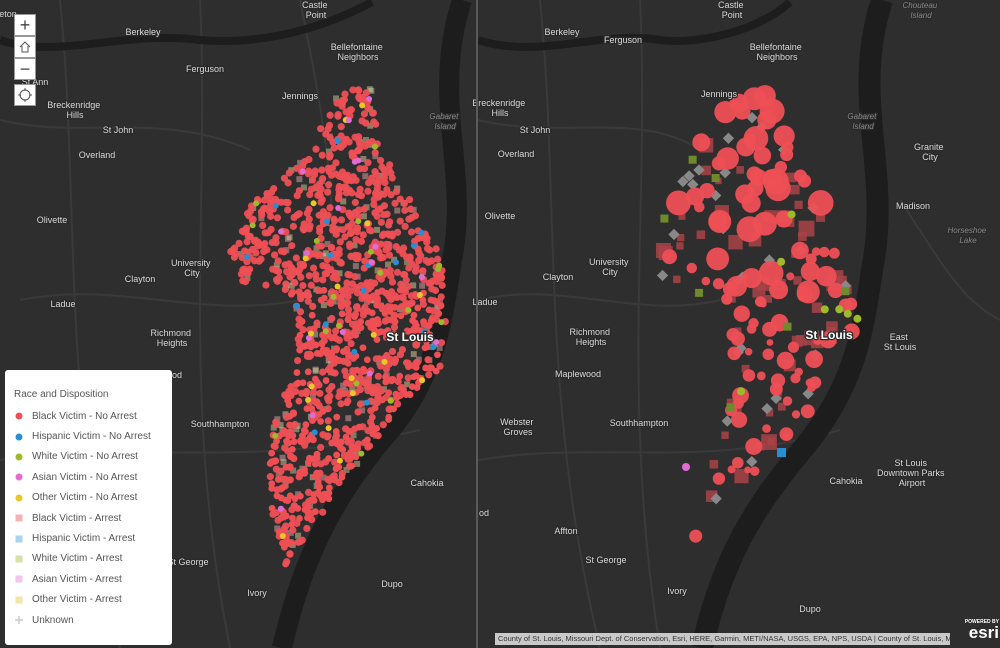 This screenshot has height=648, width=1000. Describe the element at coordinates (316, 10) in the screenshot. I see `place-label: Castle Point` at that location.